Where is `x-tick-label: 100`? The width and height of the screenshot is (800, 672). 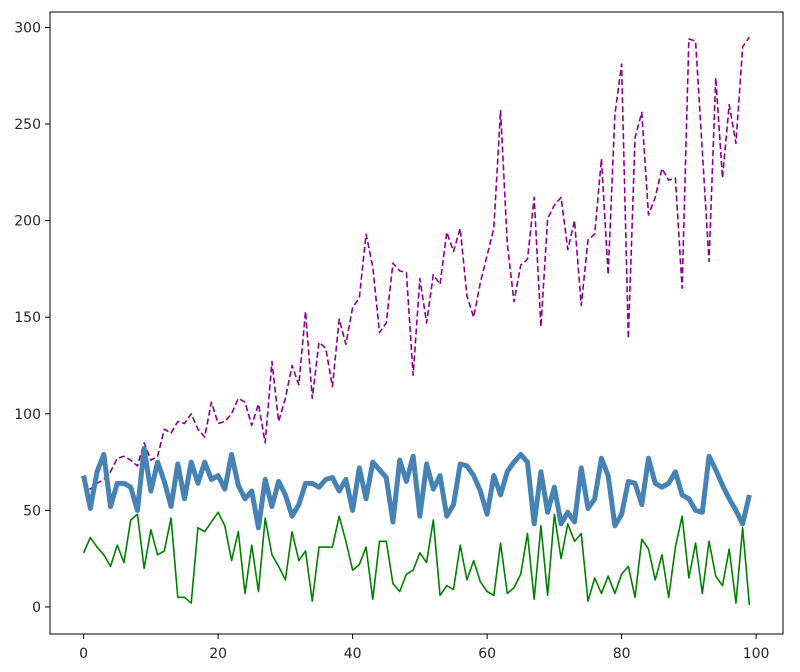 x-tick-label: 100 is located at coordinates (756, 654).